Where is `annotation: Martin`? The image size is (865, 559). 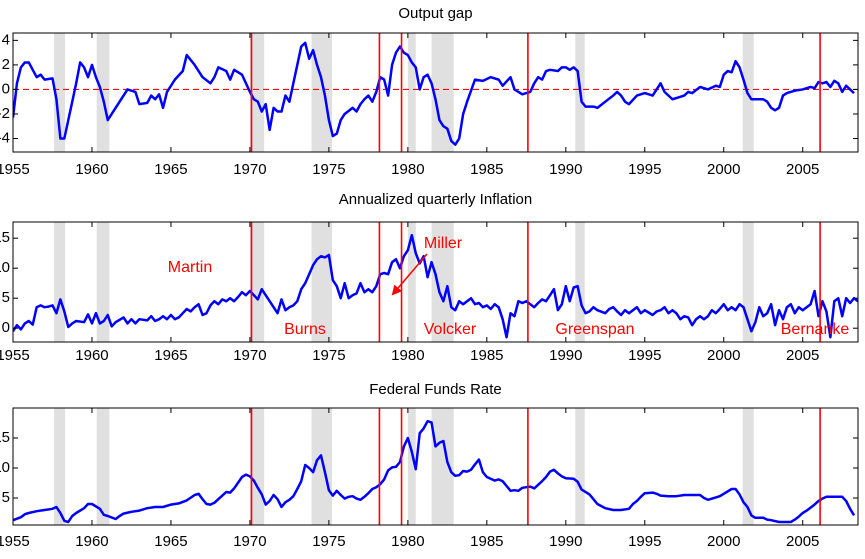
annotation: Martin is located at coordinates (190, 267).